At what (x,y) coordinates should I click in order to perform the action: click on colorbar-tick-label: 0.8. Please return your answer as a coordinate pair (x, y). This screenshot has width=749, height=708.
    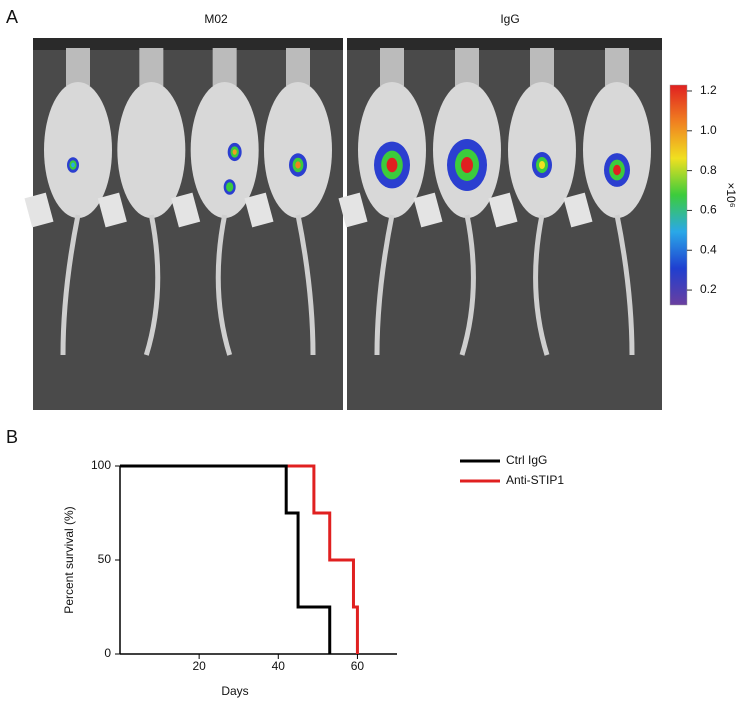
    Looking at the image, I should click on (708, 170).